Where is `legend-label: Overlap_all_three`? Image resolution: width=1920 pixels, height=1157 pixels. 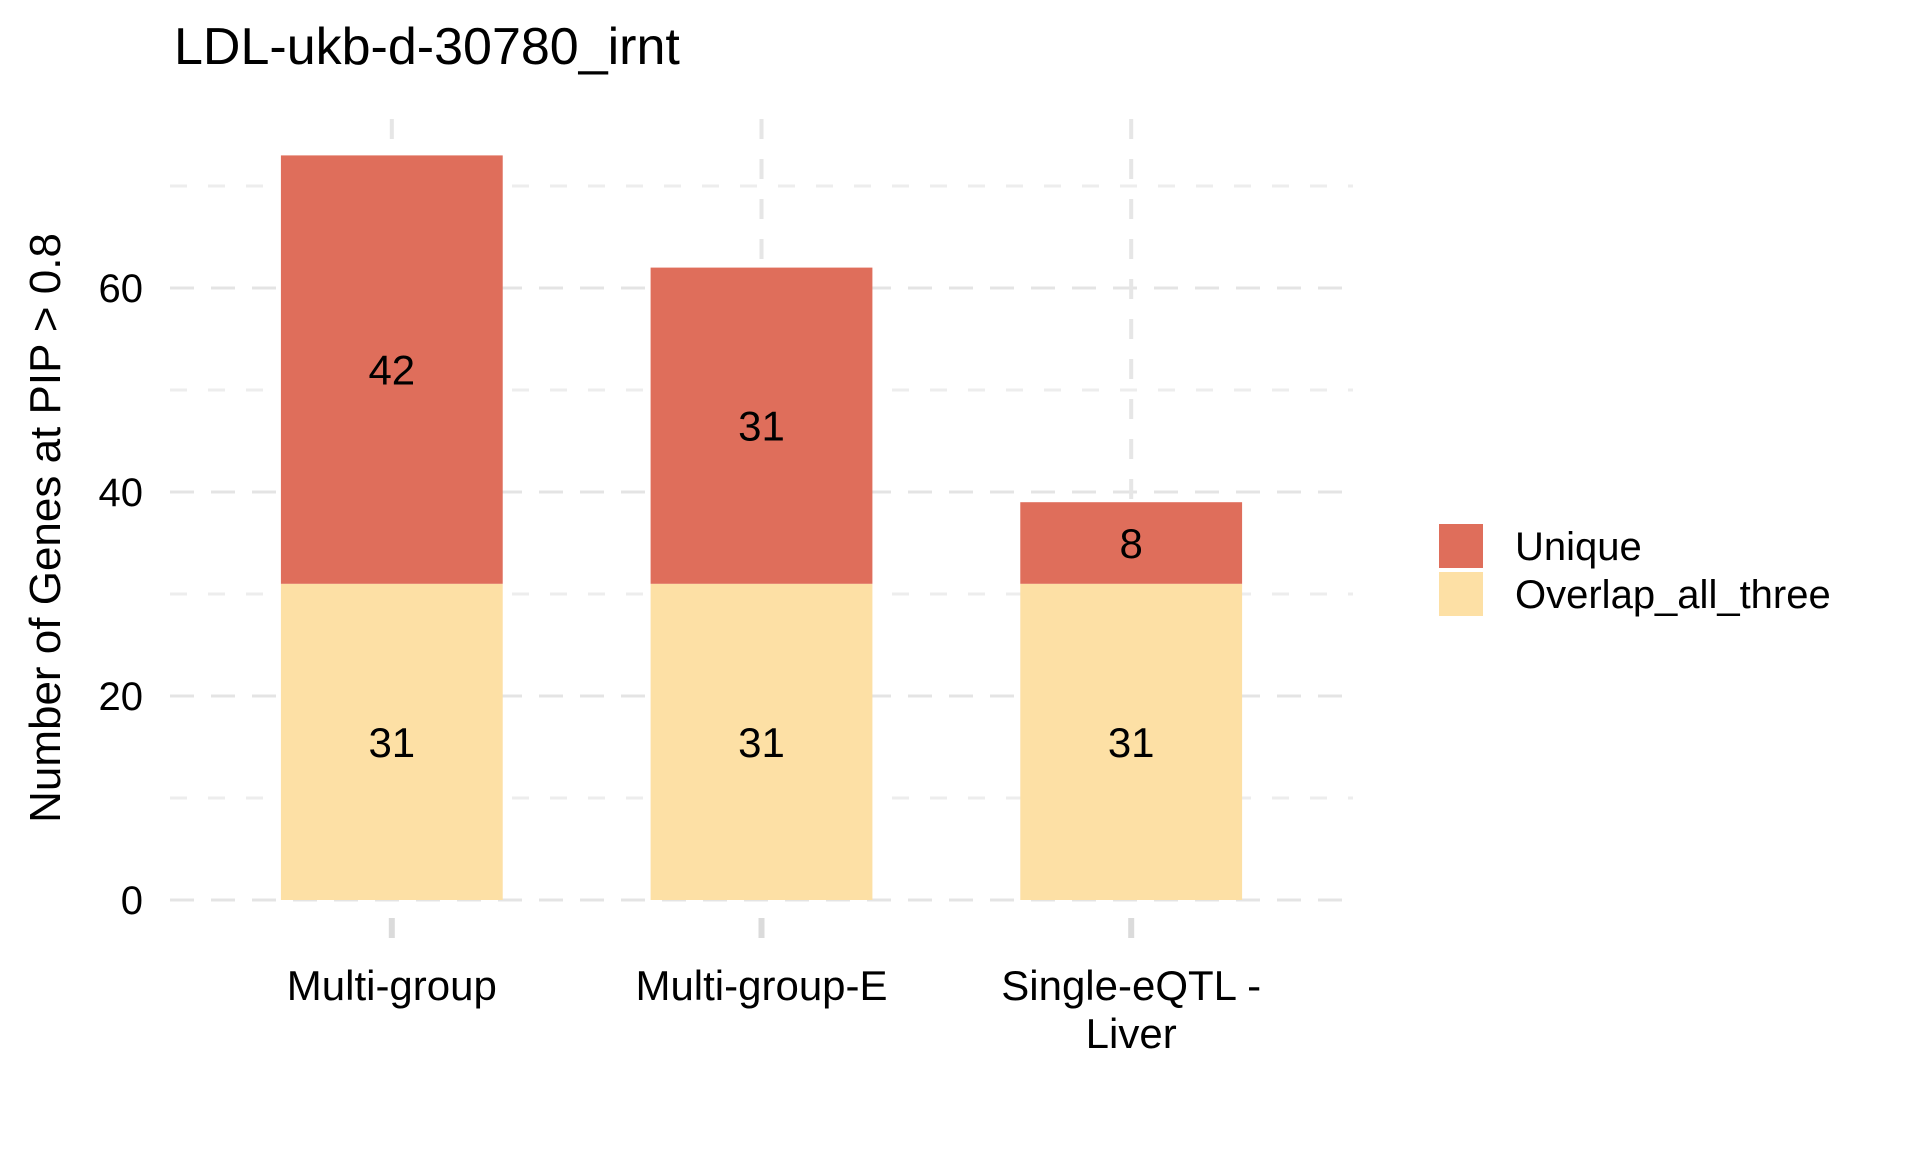
legend-label: Overlap_all_three is located at coordinates (1673, 595).